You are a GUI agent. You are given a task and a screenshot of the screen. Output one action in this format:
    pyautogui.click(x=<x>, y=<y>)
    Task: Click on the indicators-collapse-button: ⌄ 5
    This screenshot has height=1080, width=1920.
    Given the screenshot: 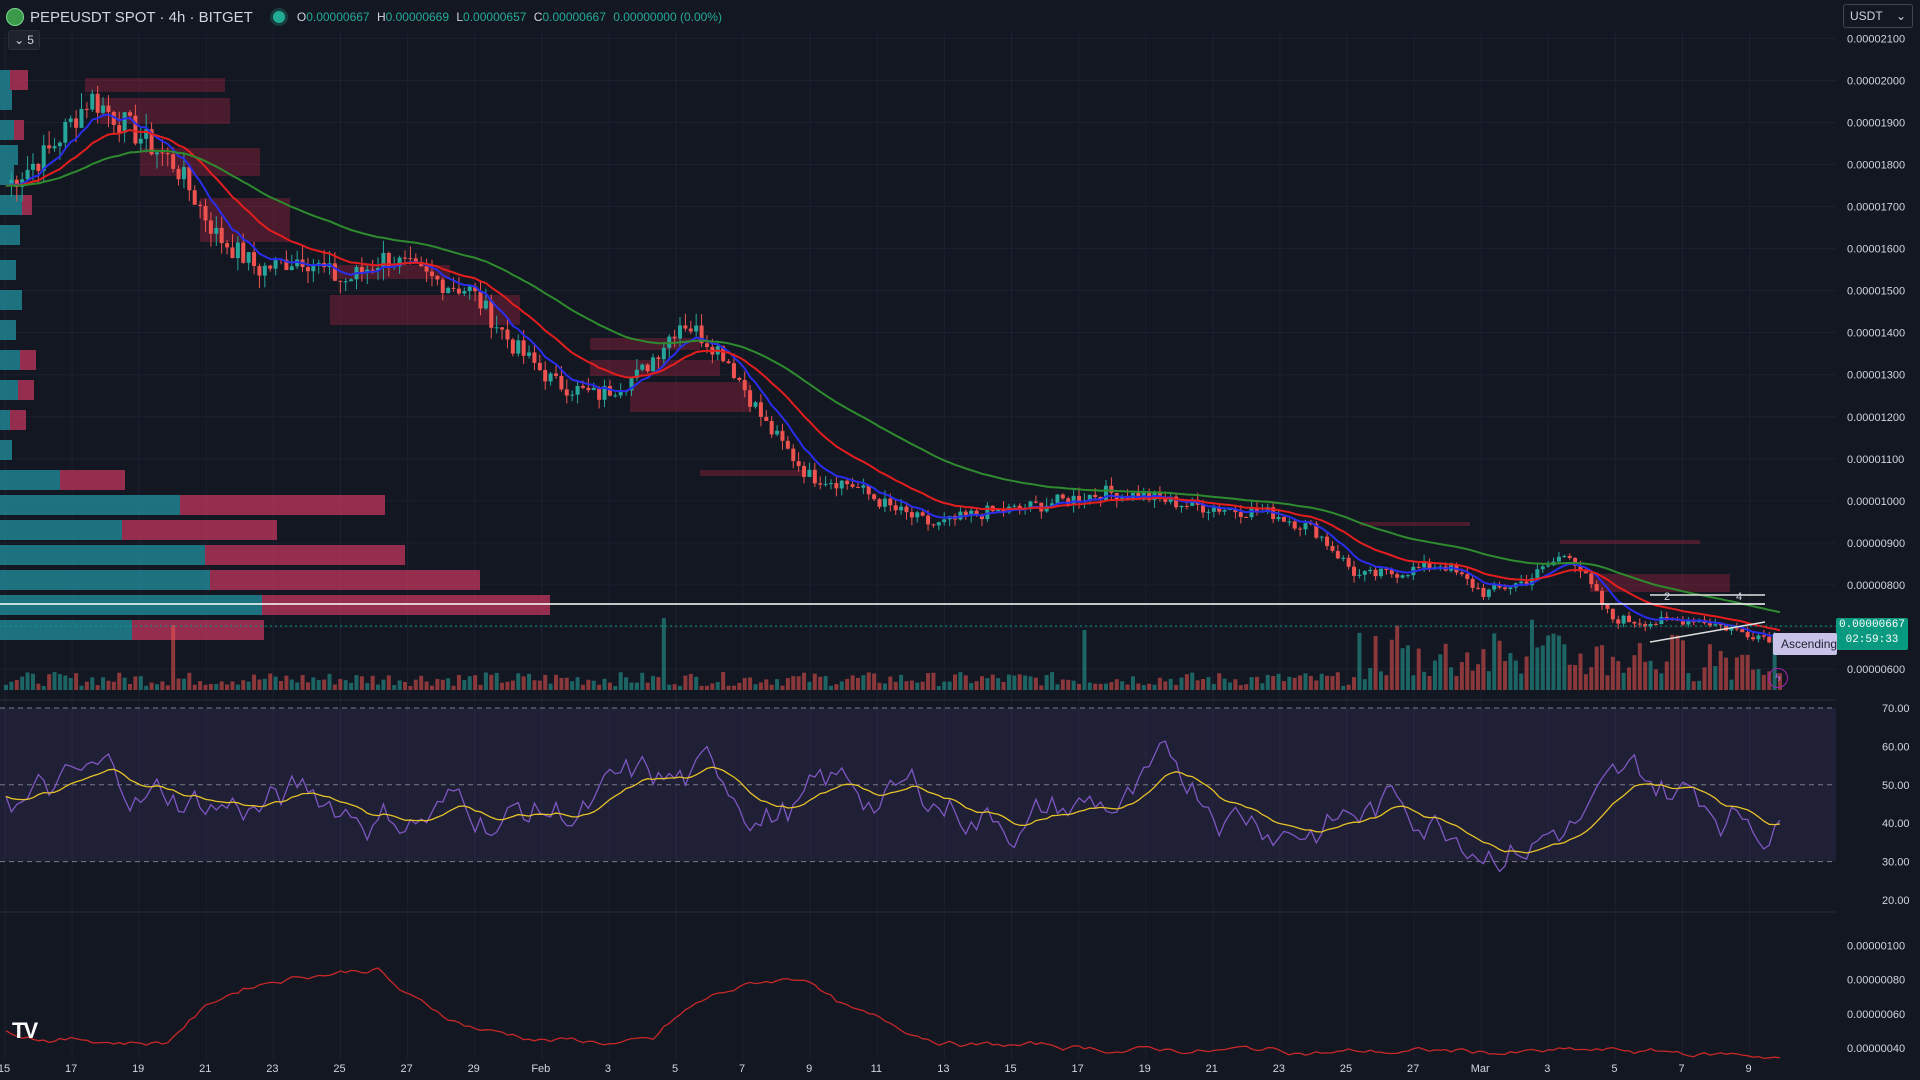 What is the action you would take?
    pyautogui.click(x=24, y=40)
    